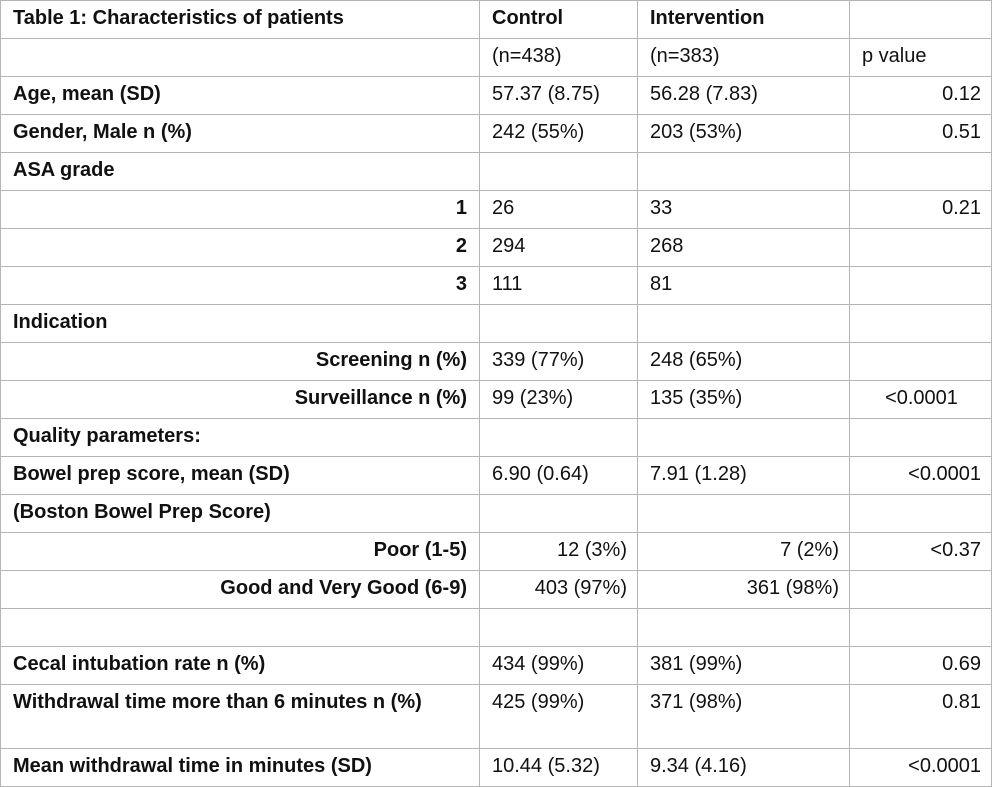 The height and width of the screenshot is (787, 995). Describe the element at coordinates (920, 95) in the screenshot. I see `p-value-cell: 0.12` at that location.